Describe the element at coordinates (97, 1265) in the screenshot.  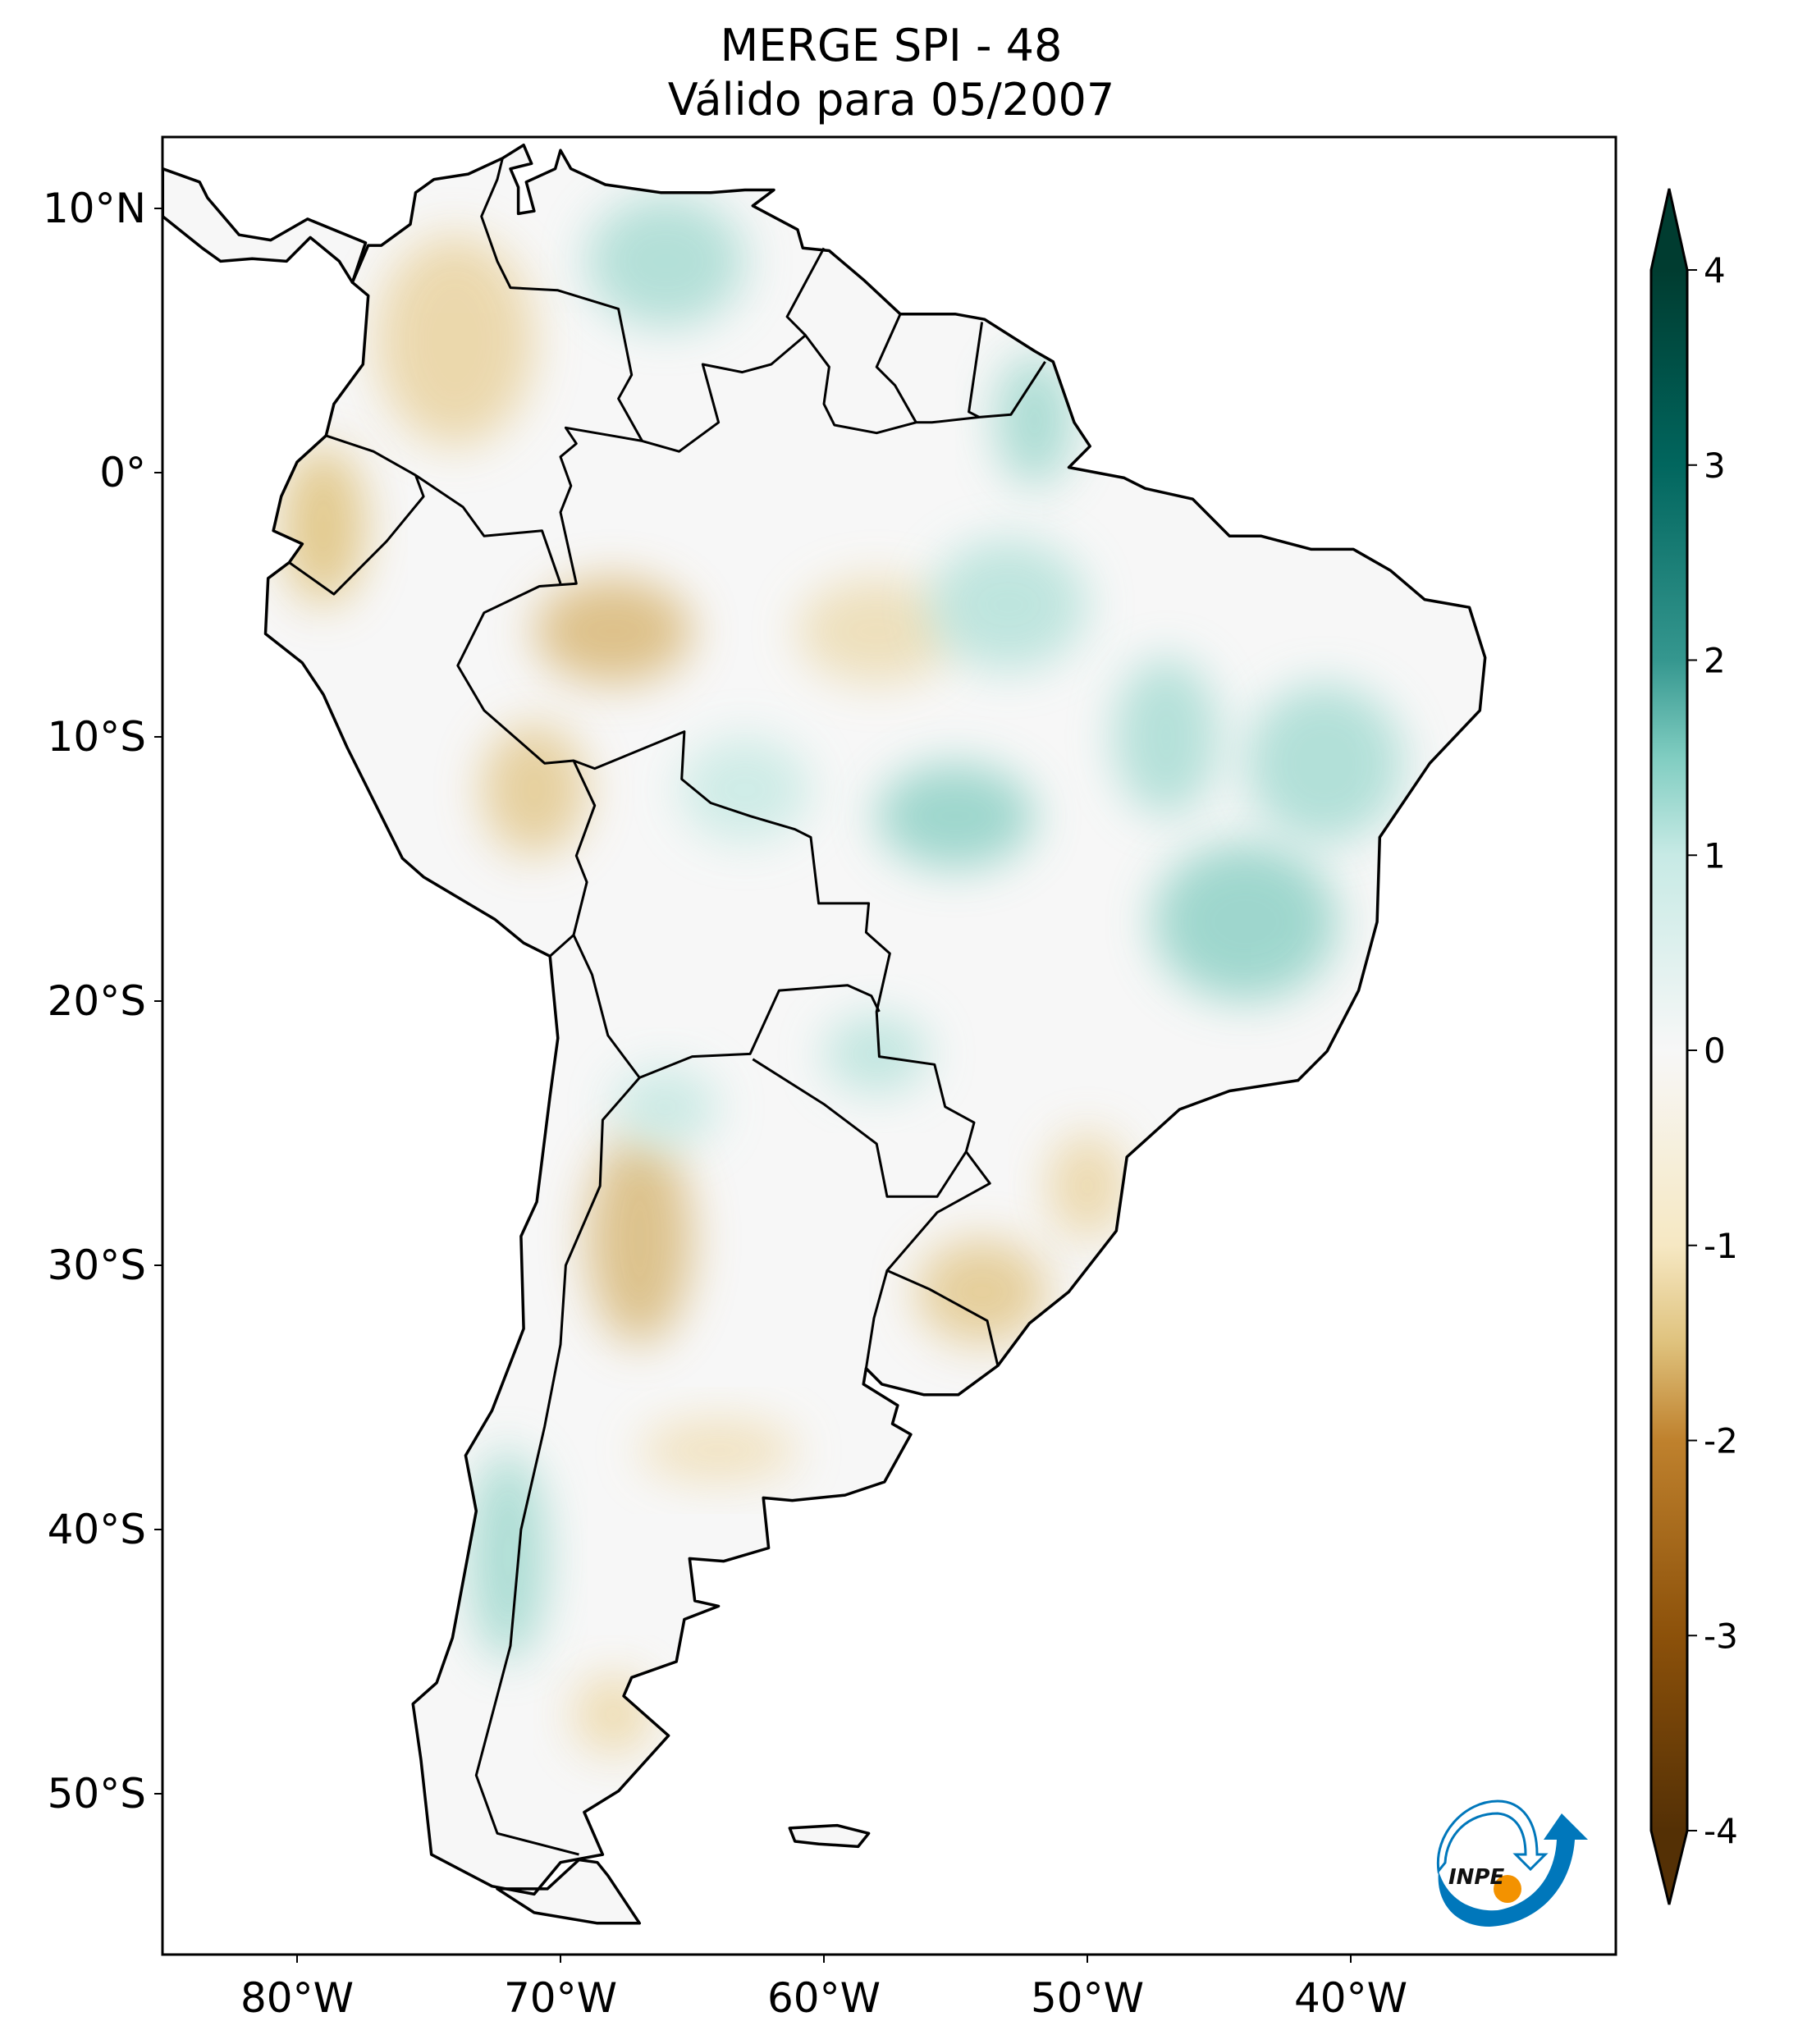
I see `lat-tick-label: 30°S` at that location.